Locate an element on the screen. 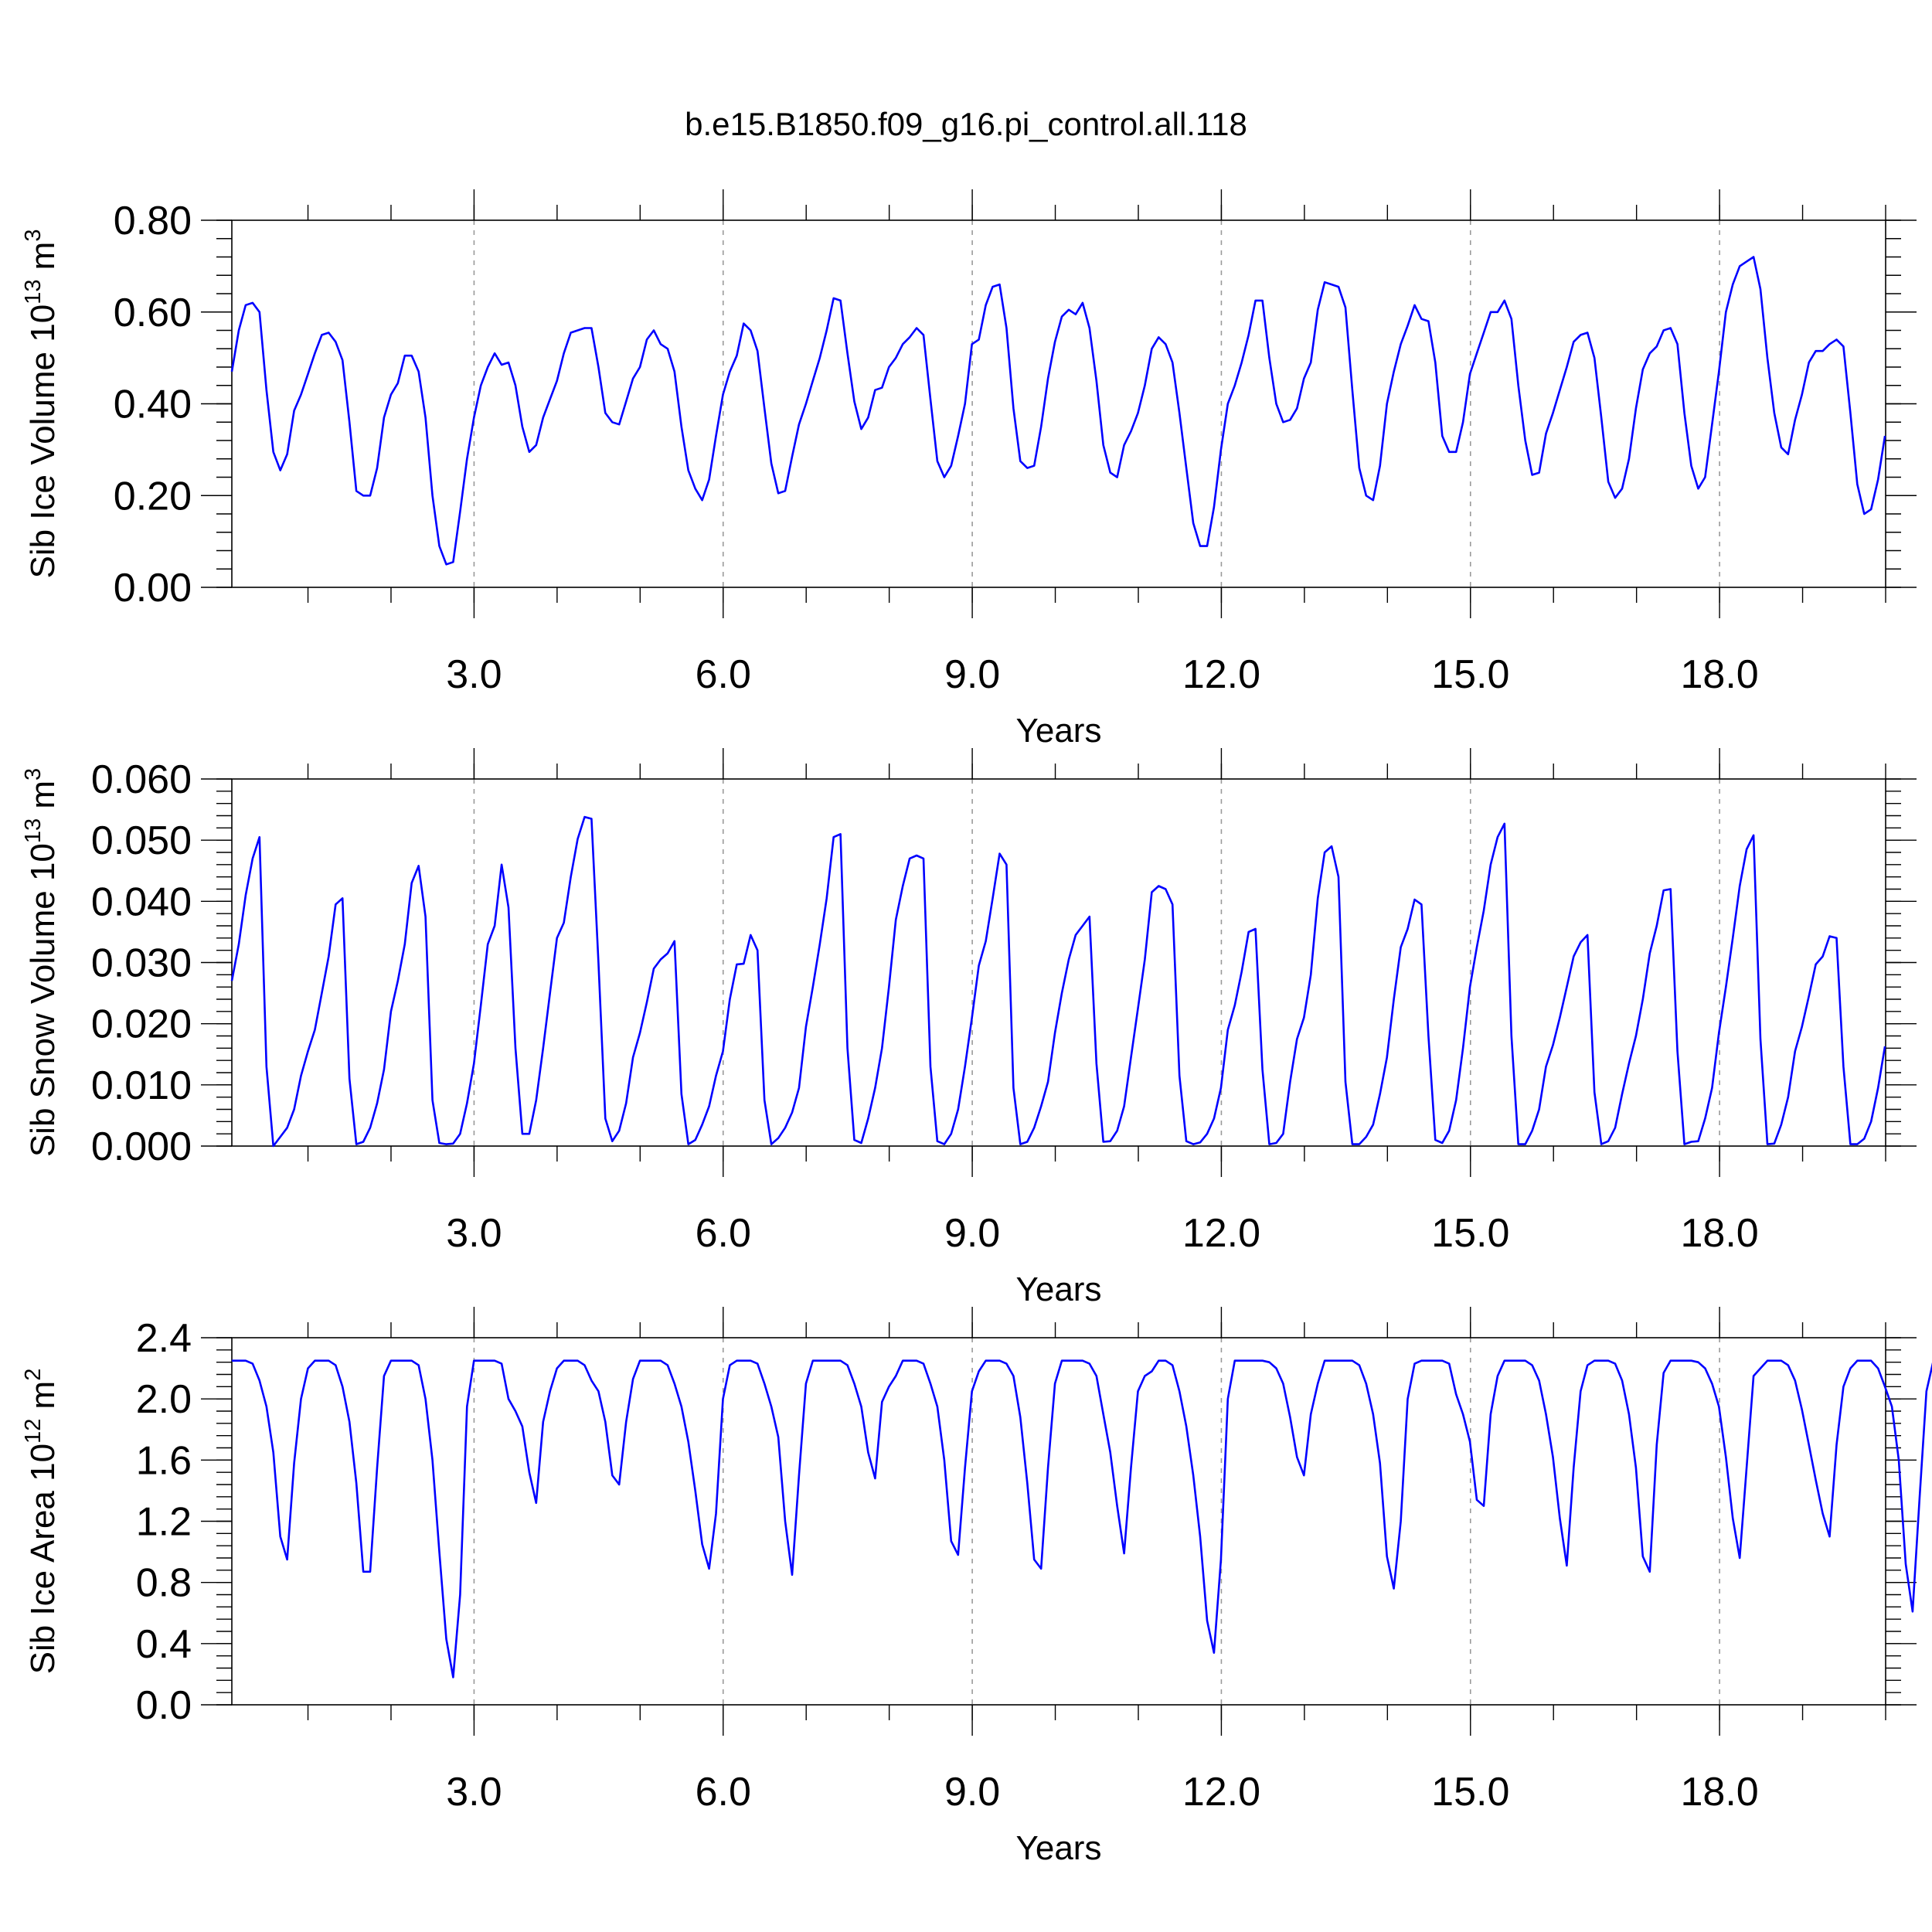  y-tick-label: 0.020 is located at coordinates (142, 1024).